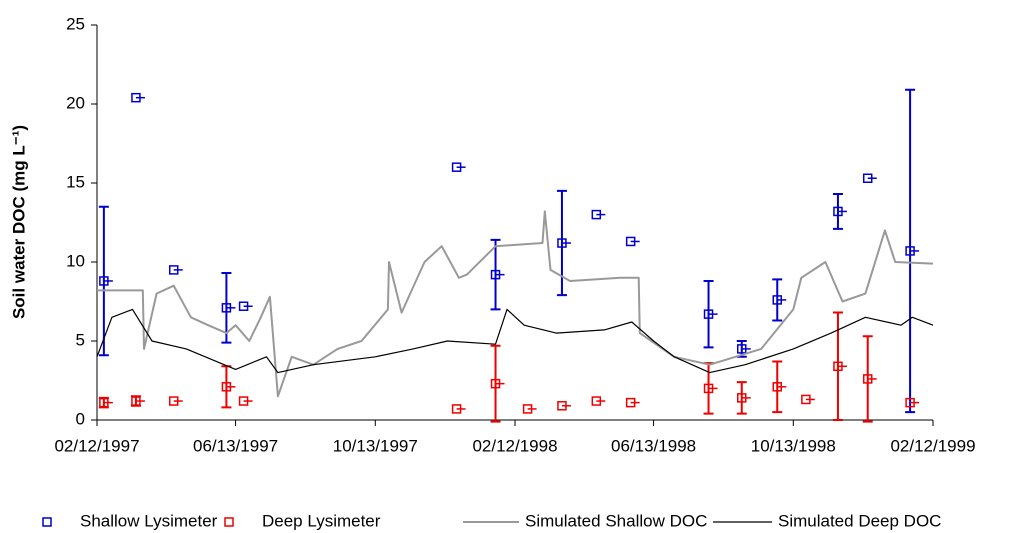 This screenshot has width=1010, height=533. I want to click on y-tick-label: 5, so click(80, 339).